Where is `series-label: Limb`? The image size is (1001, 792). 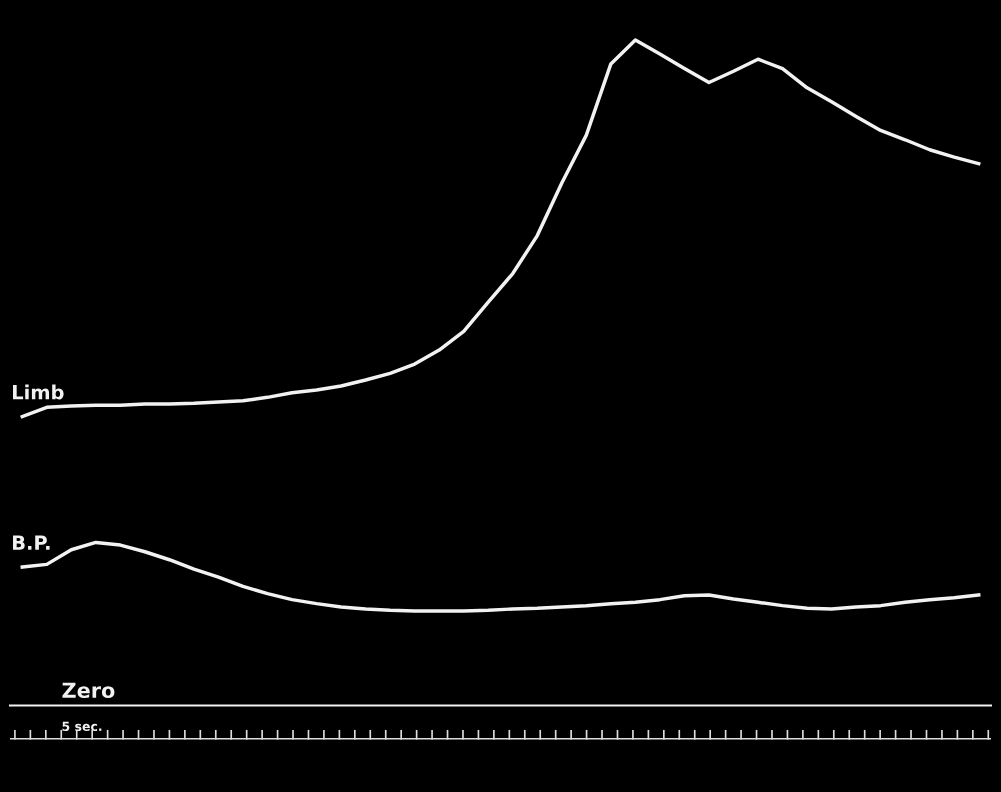 series-label: Limb is located at coordinates (38, 392).